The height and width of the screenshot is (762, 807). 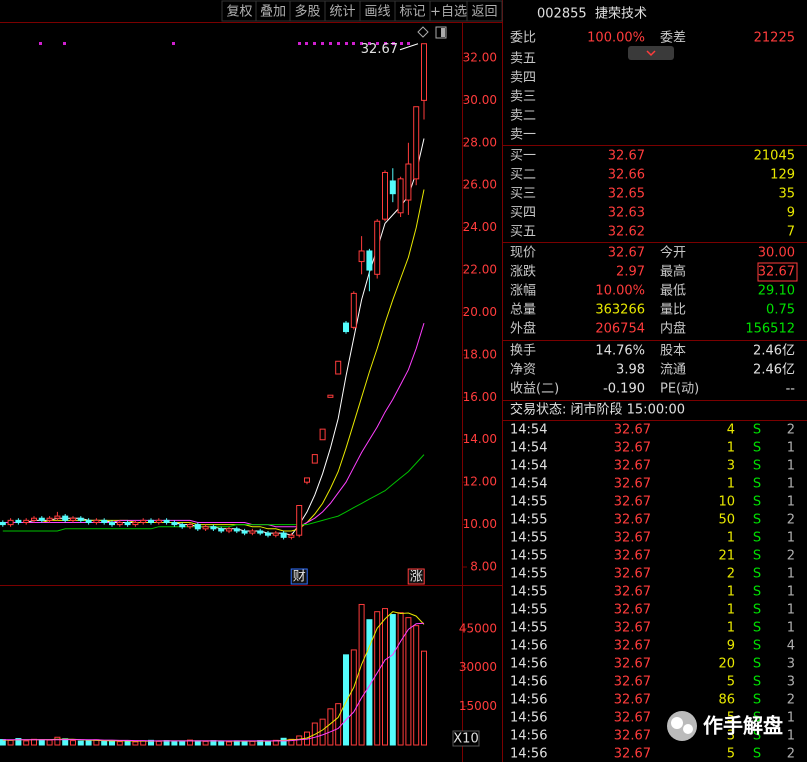 What do you see at coordinates (523, 59) in the screenshot?
I see `ask-label: 卖五` at bounding box center [523, 59].